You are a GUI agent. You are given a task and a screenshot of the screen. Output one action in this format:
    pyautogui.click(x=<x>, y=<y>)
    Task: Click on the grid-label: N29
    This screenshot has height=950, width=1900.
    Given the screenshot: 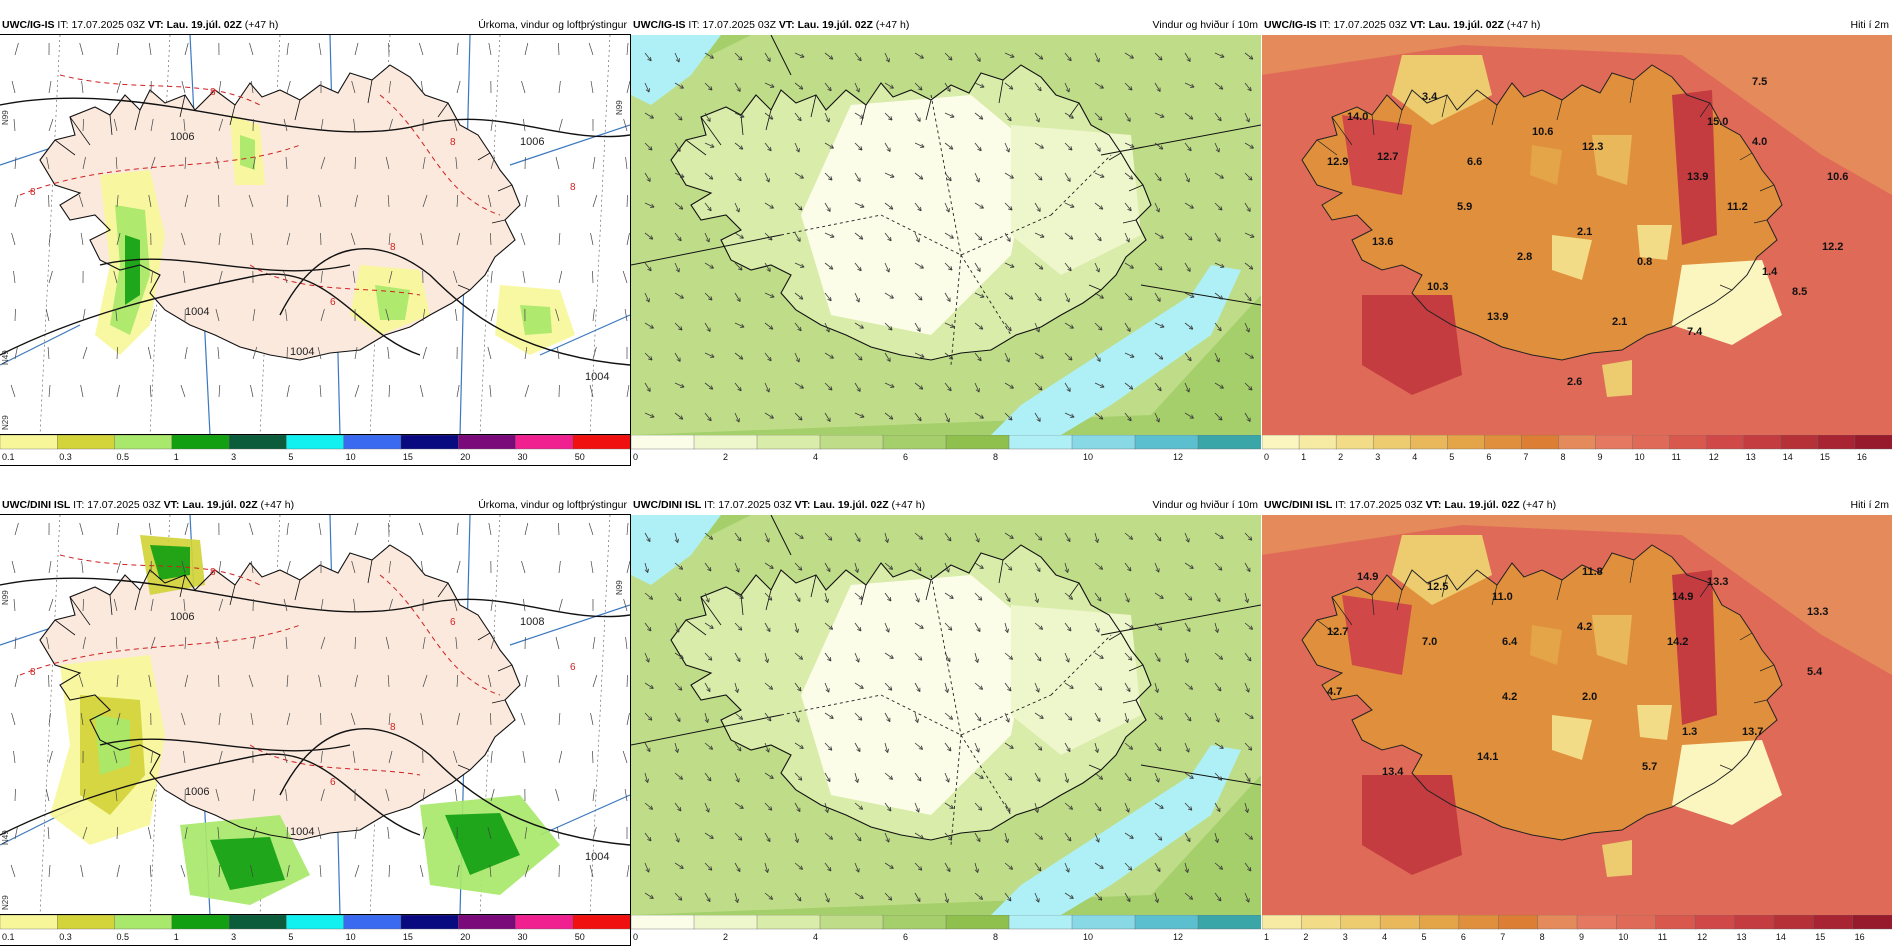 What is the action you would take?
    pyautogui.click(x=5, y=902)
    